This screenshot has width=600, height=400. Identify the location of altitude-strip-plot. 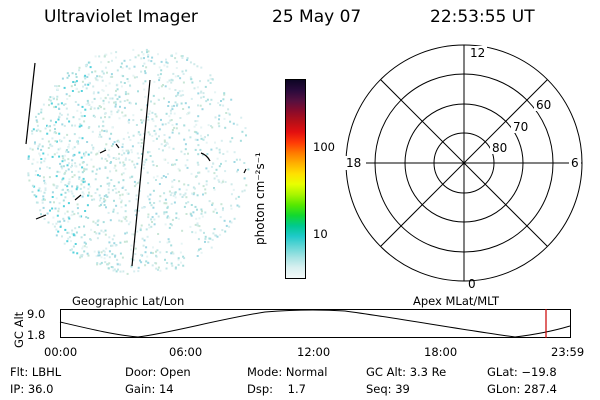
(315, 323).